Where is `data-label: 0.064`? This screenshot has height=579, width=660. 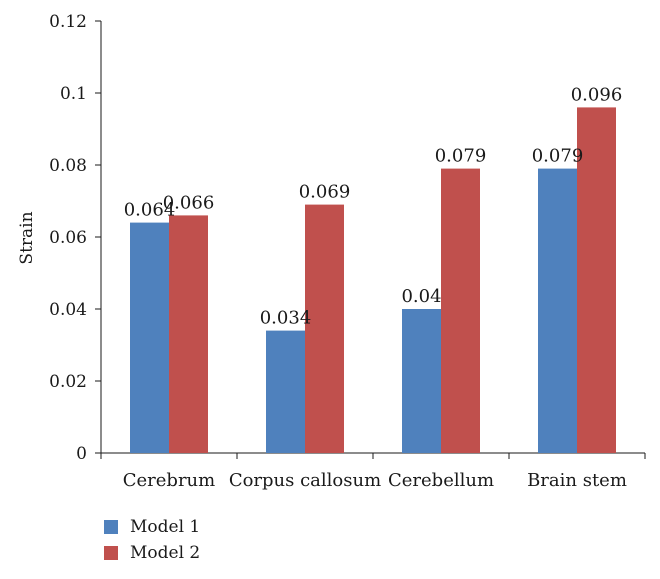 data-label: 0.064 is located at coordinates (150, 210).